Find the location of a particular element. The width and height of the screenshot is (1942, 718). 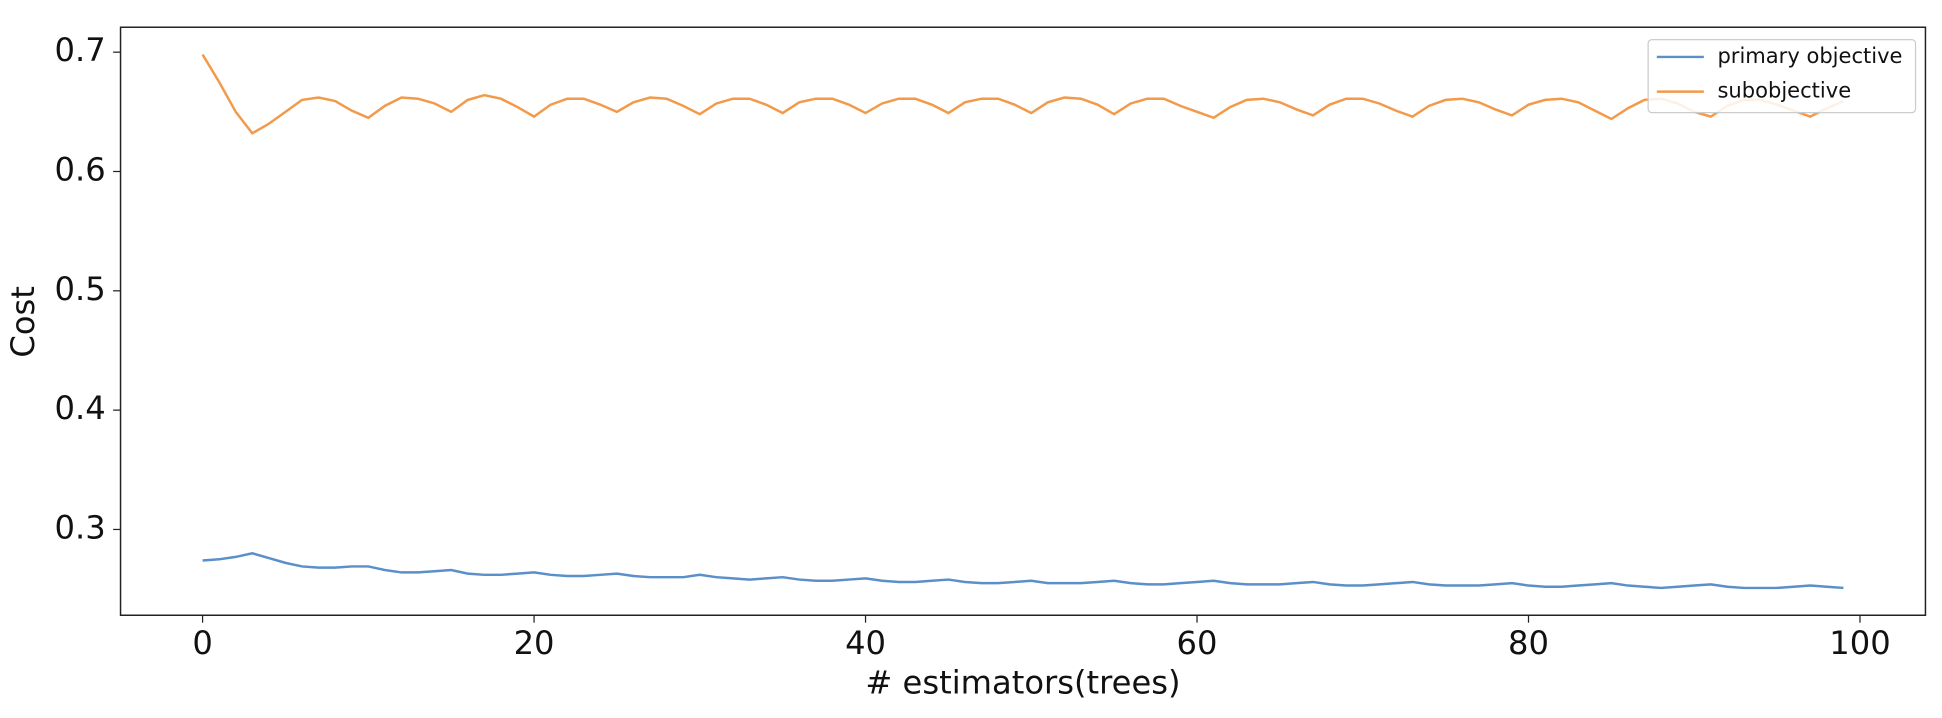

x-tick-label: 80 is located at coordinates (1528, 643).